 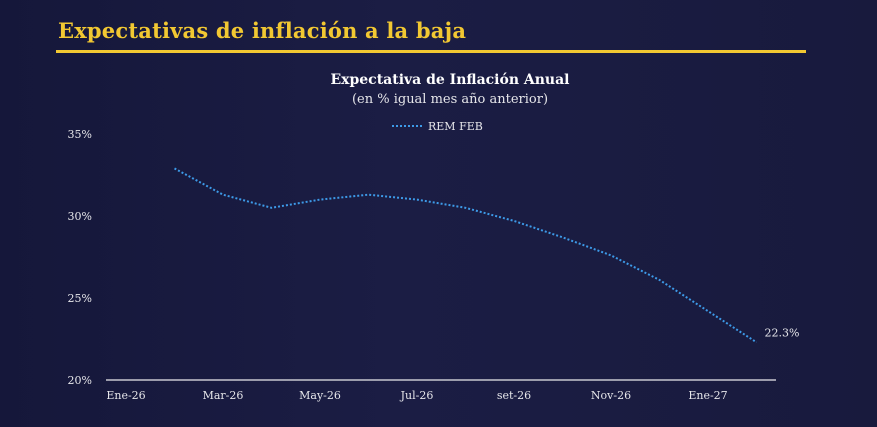 I want to click on chart-legend: REM FEB, so click(x=437, y=126).